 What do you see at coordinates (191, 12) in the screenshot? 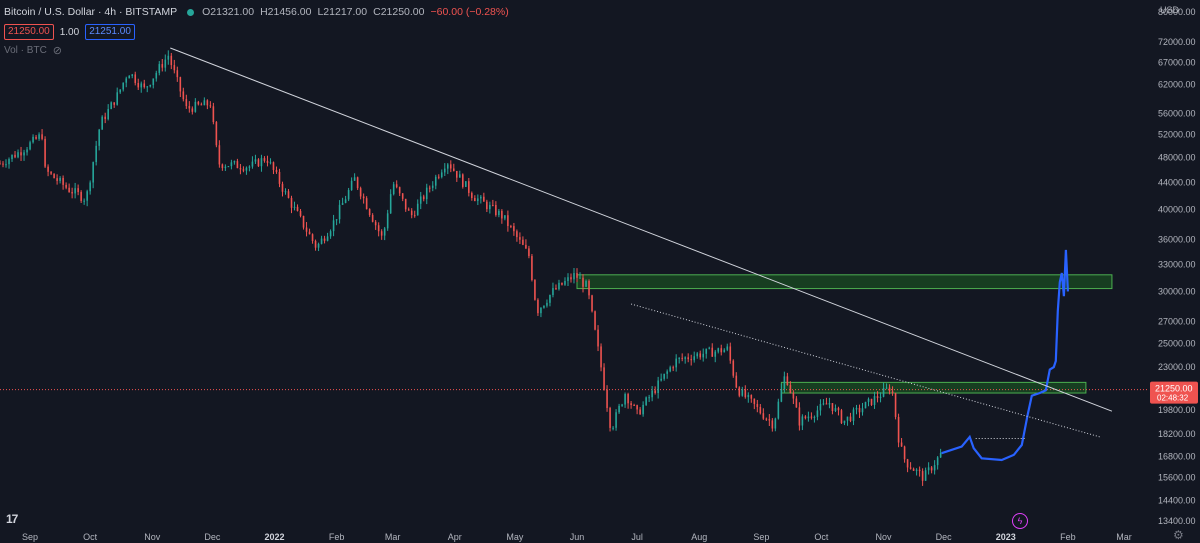
I see `market-status-icon` at bounding box center [191, 12].